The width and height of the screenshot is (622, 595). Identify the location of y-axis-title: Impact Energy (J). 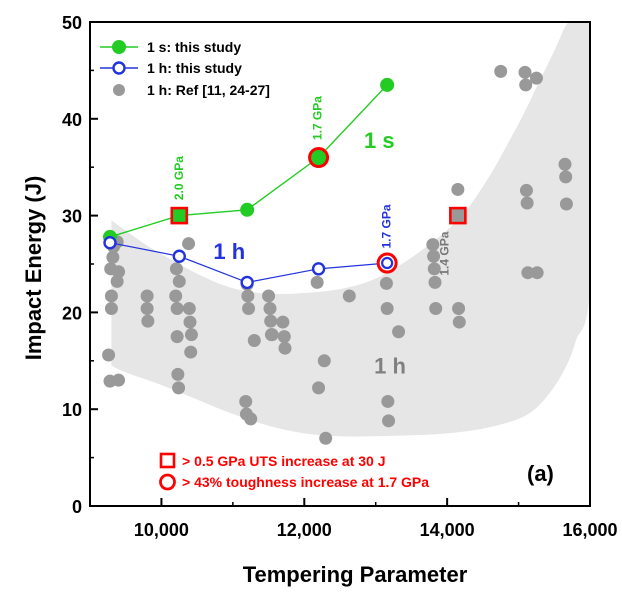
(33, 268).